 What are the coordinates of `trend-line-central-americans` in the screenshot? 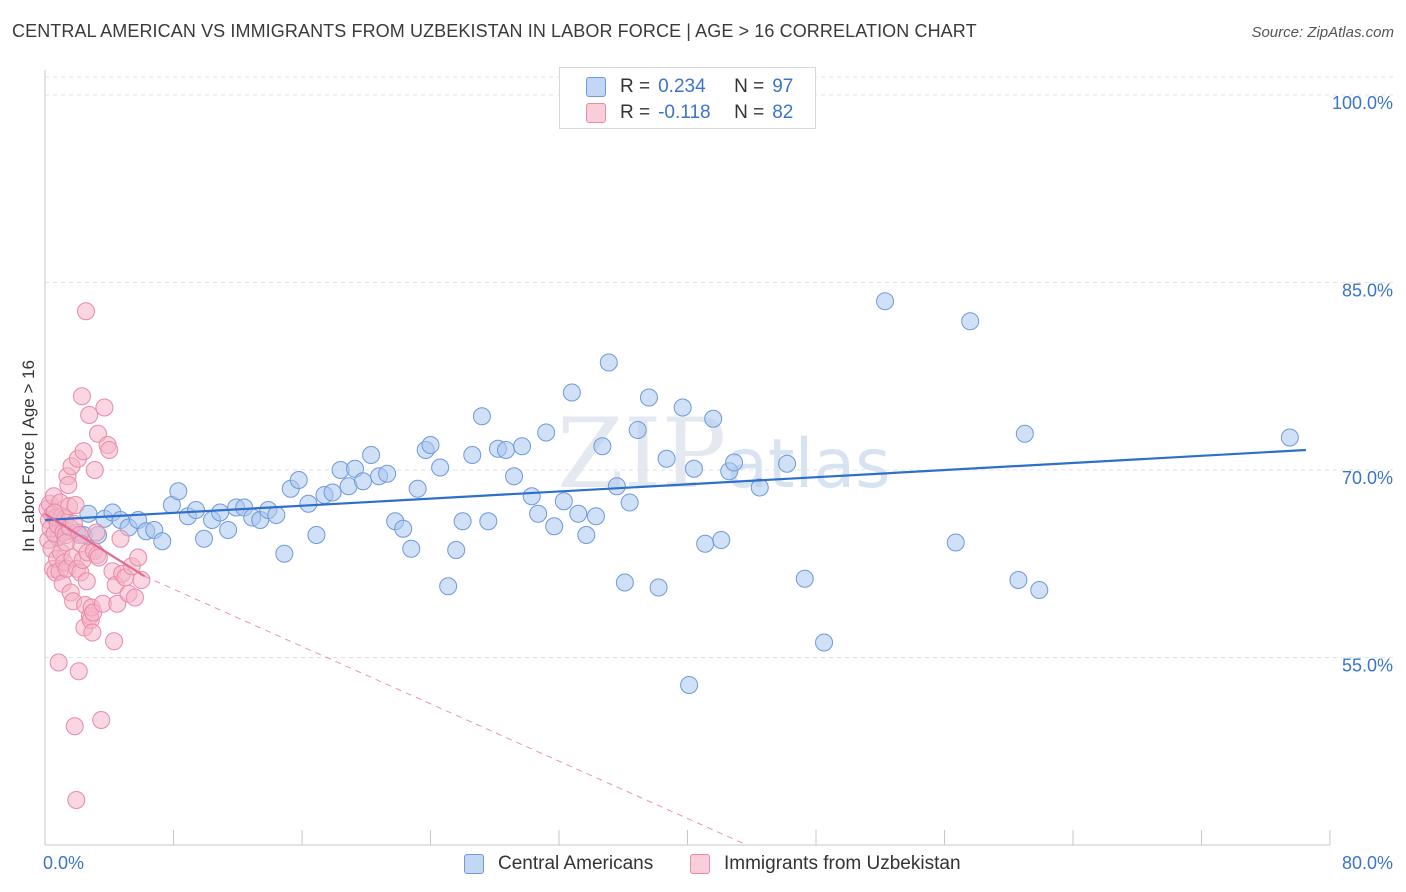 It's located at (675, 485).